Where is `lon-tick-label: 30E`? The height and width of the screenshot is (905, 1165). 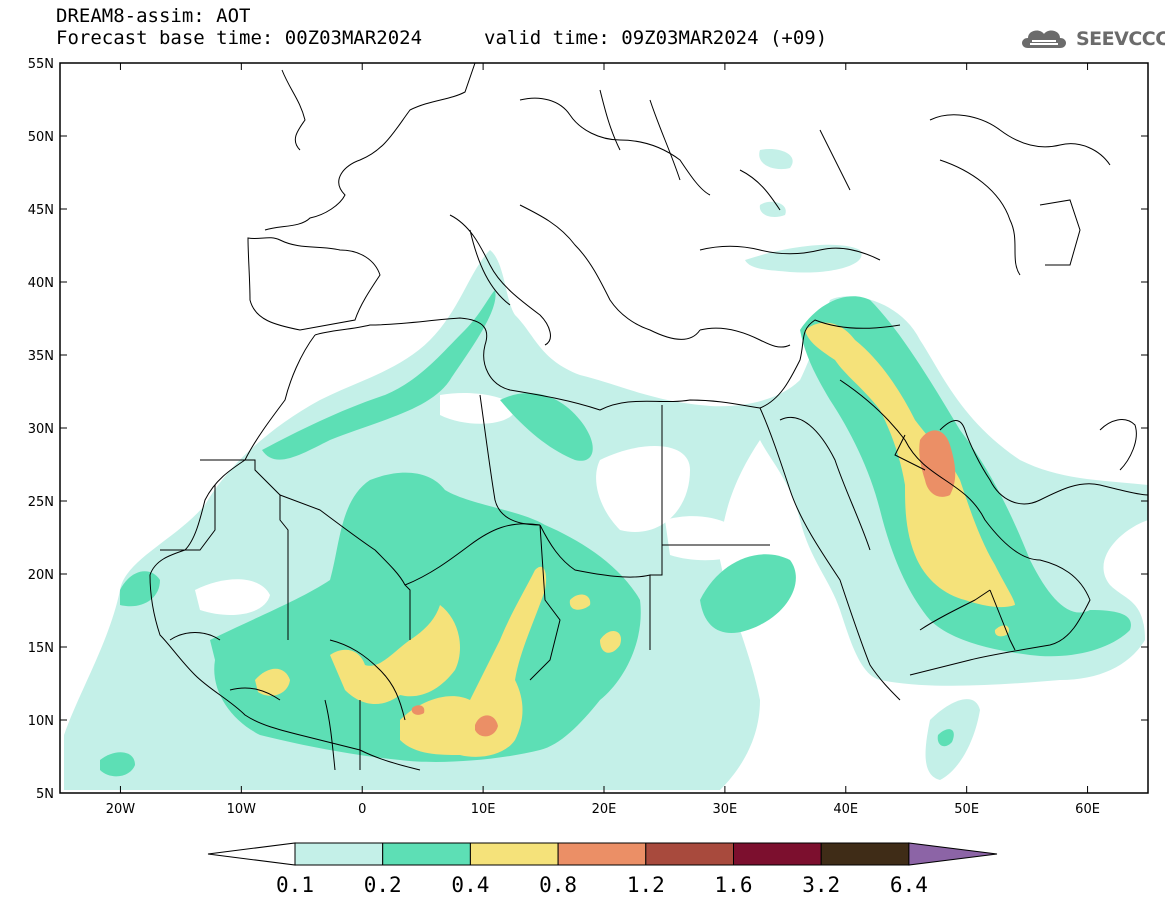 lon-tick-label: 30E is located at coordinates (725, 809).